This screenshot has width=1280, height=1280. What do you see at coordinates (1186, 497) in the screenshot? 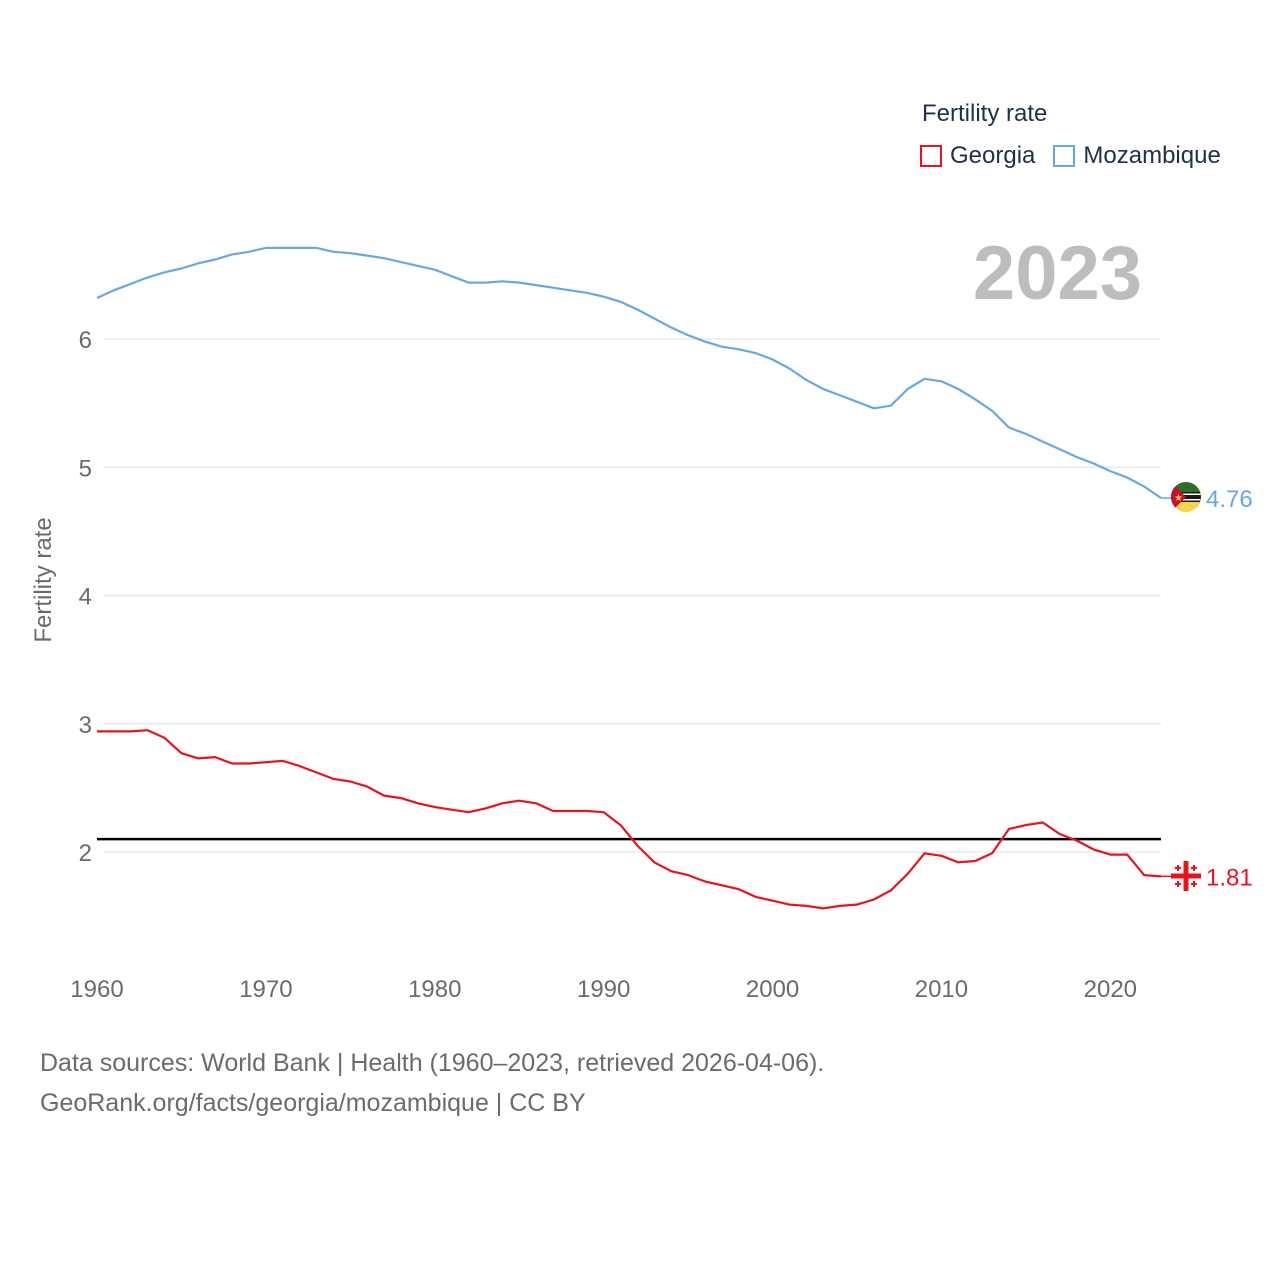
I see `mozambique-flag-icon: ★` at bounding box center [1186, 497].